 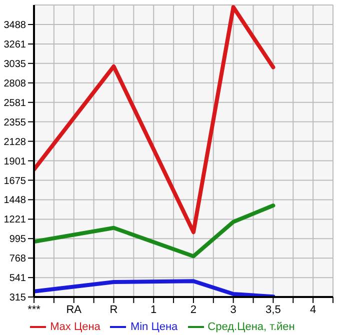 I want to click on y-tick-label: 1901, so click(x=15, y=162).